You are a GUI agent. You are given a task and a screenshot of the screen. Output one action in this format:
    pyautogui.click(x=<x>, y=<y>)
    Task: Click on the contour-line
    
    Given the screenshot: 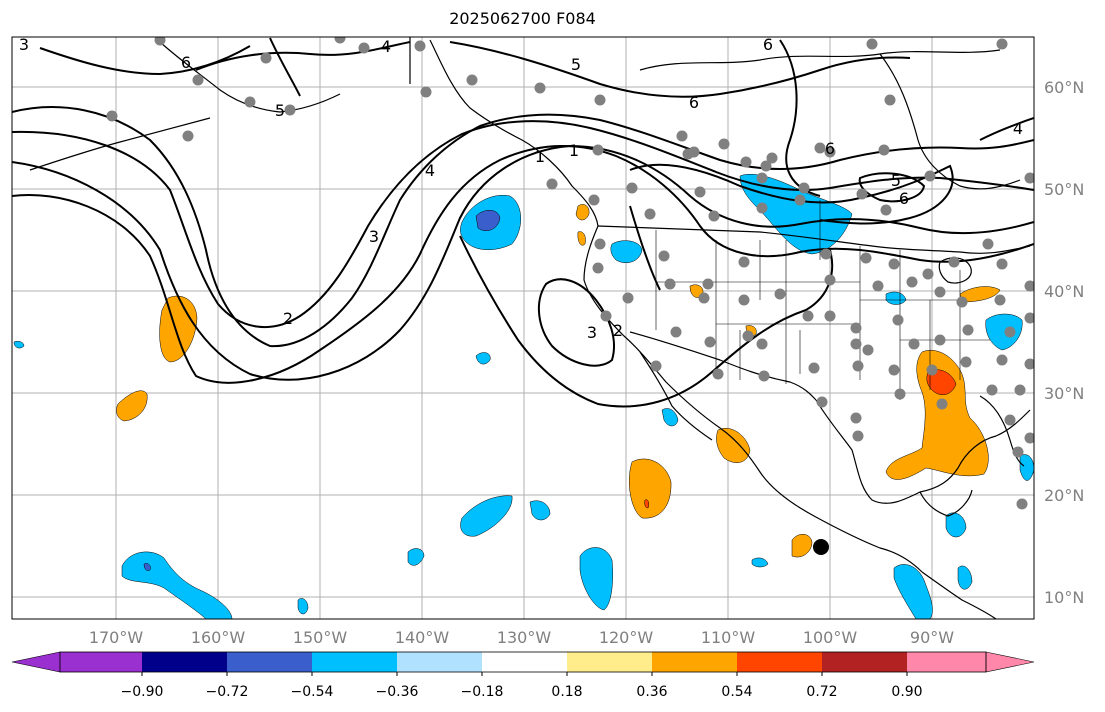 What is the action you would take?
    pyautogui.click(x=800, y=118)
    